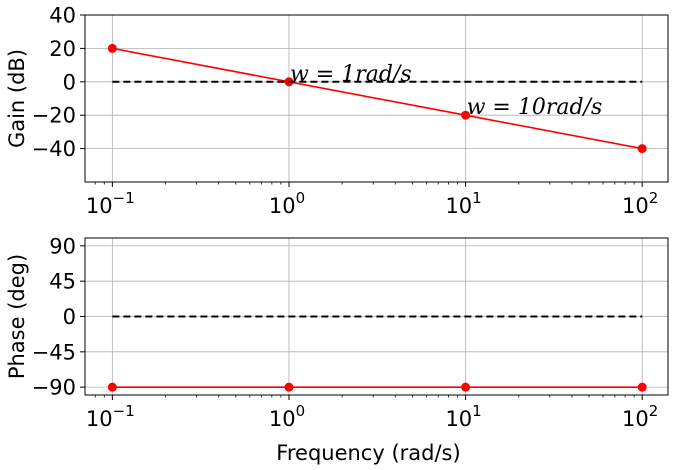 Image resolution: width=686 pixels, height=470 pixels. What do you see at coordinates (368, 453) in the screenshot?
I see `x-axis-label: Frequency (rad/s)` at bounding box center [368, 453].